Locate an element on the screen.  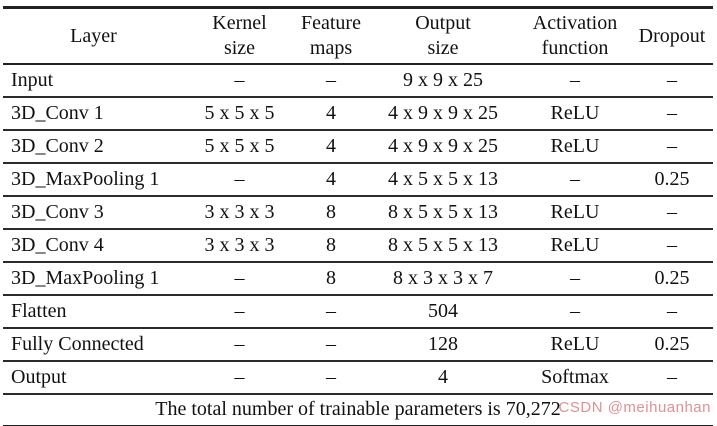
layer-name-cell: Output is located at coordinates (93, 378).